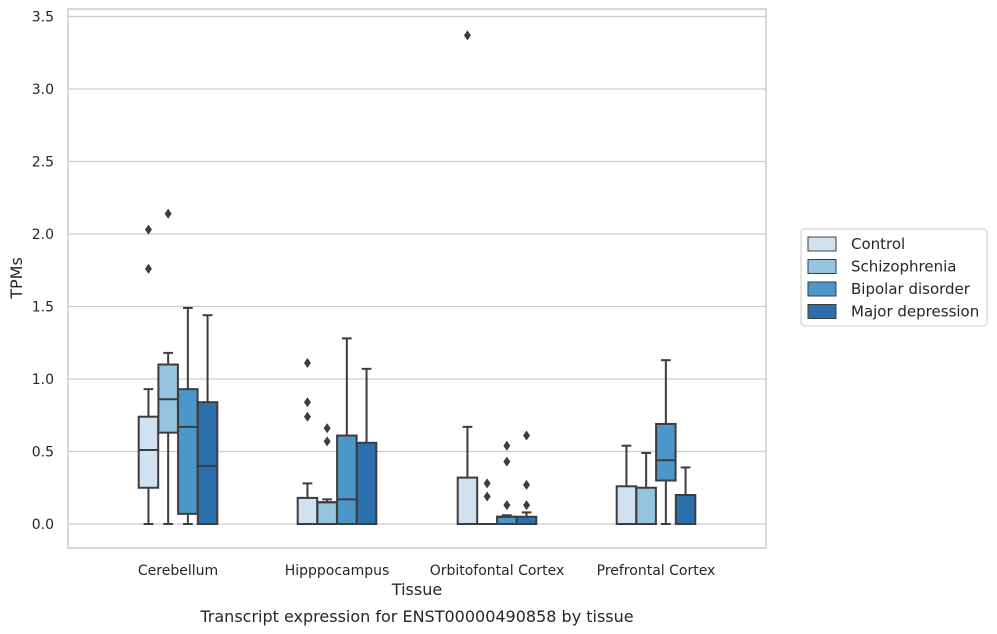 This screenshot has height=634, width=997. I want to click on y-tick-label: 2.5, so click(43, 163).